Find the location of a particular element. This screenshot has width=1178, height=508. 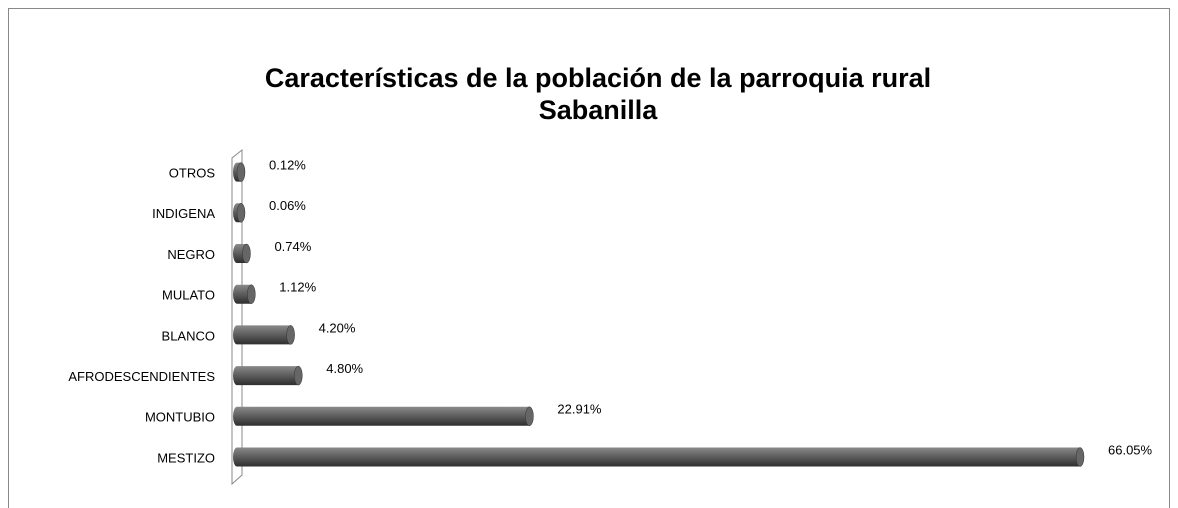

y-tick-label: AFRODESCENDIENTES is located at coordinates (141, 376).